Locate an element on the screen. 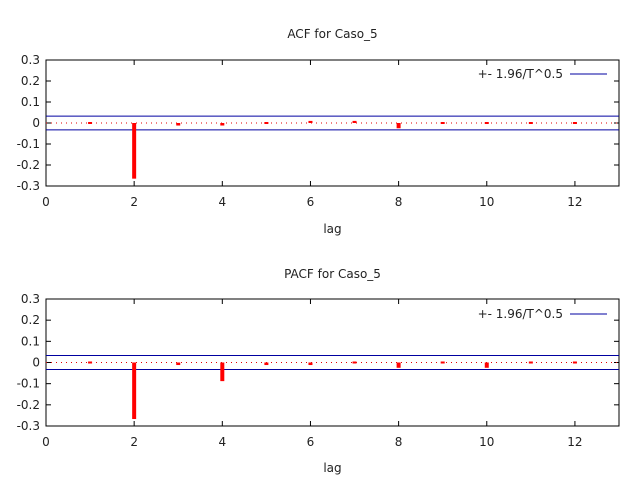 This screenshot has width=640, height=480. pacf-y-tick-label: 0.1 is located at coordinates (30, 341).